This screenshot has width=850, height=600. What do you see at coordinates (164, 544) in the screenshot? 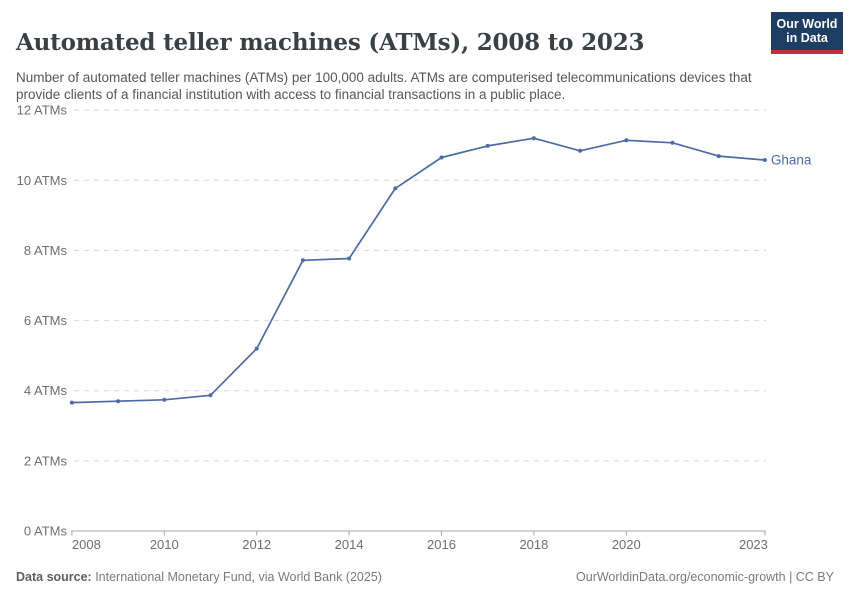
I see `x-axis-label: 2010` at bounding box center [164, 544].